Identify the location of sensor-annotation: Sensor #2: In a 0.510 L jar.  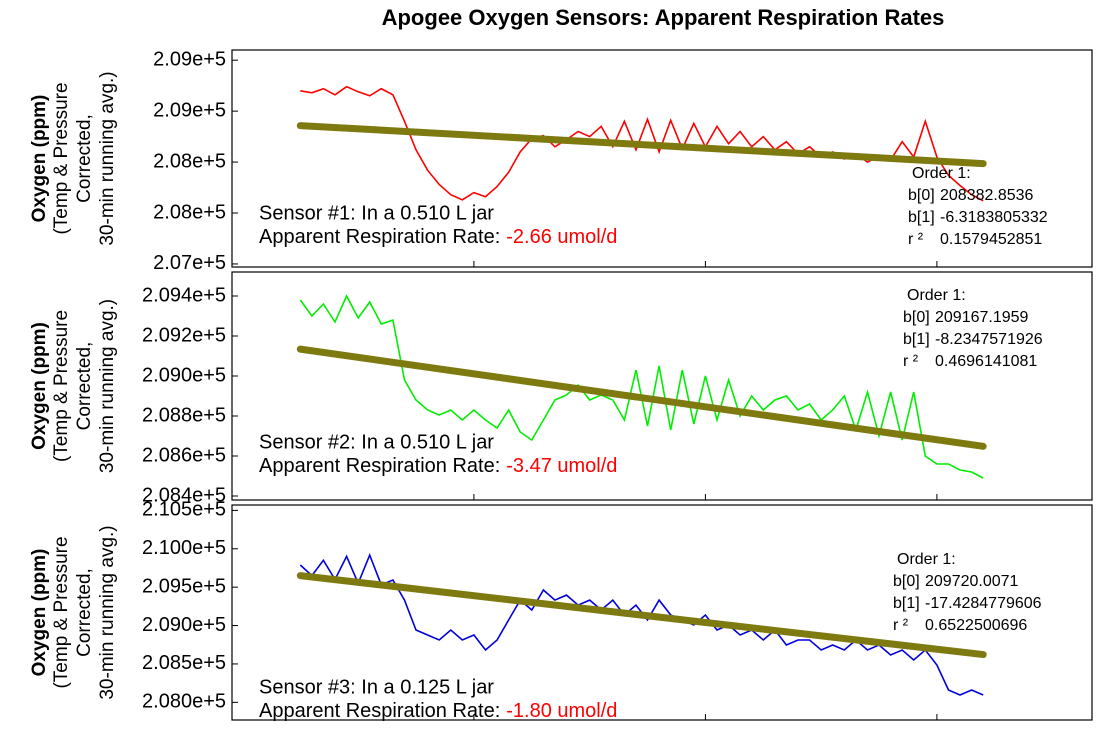
(376, 442).